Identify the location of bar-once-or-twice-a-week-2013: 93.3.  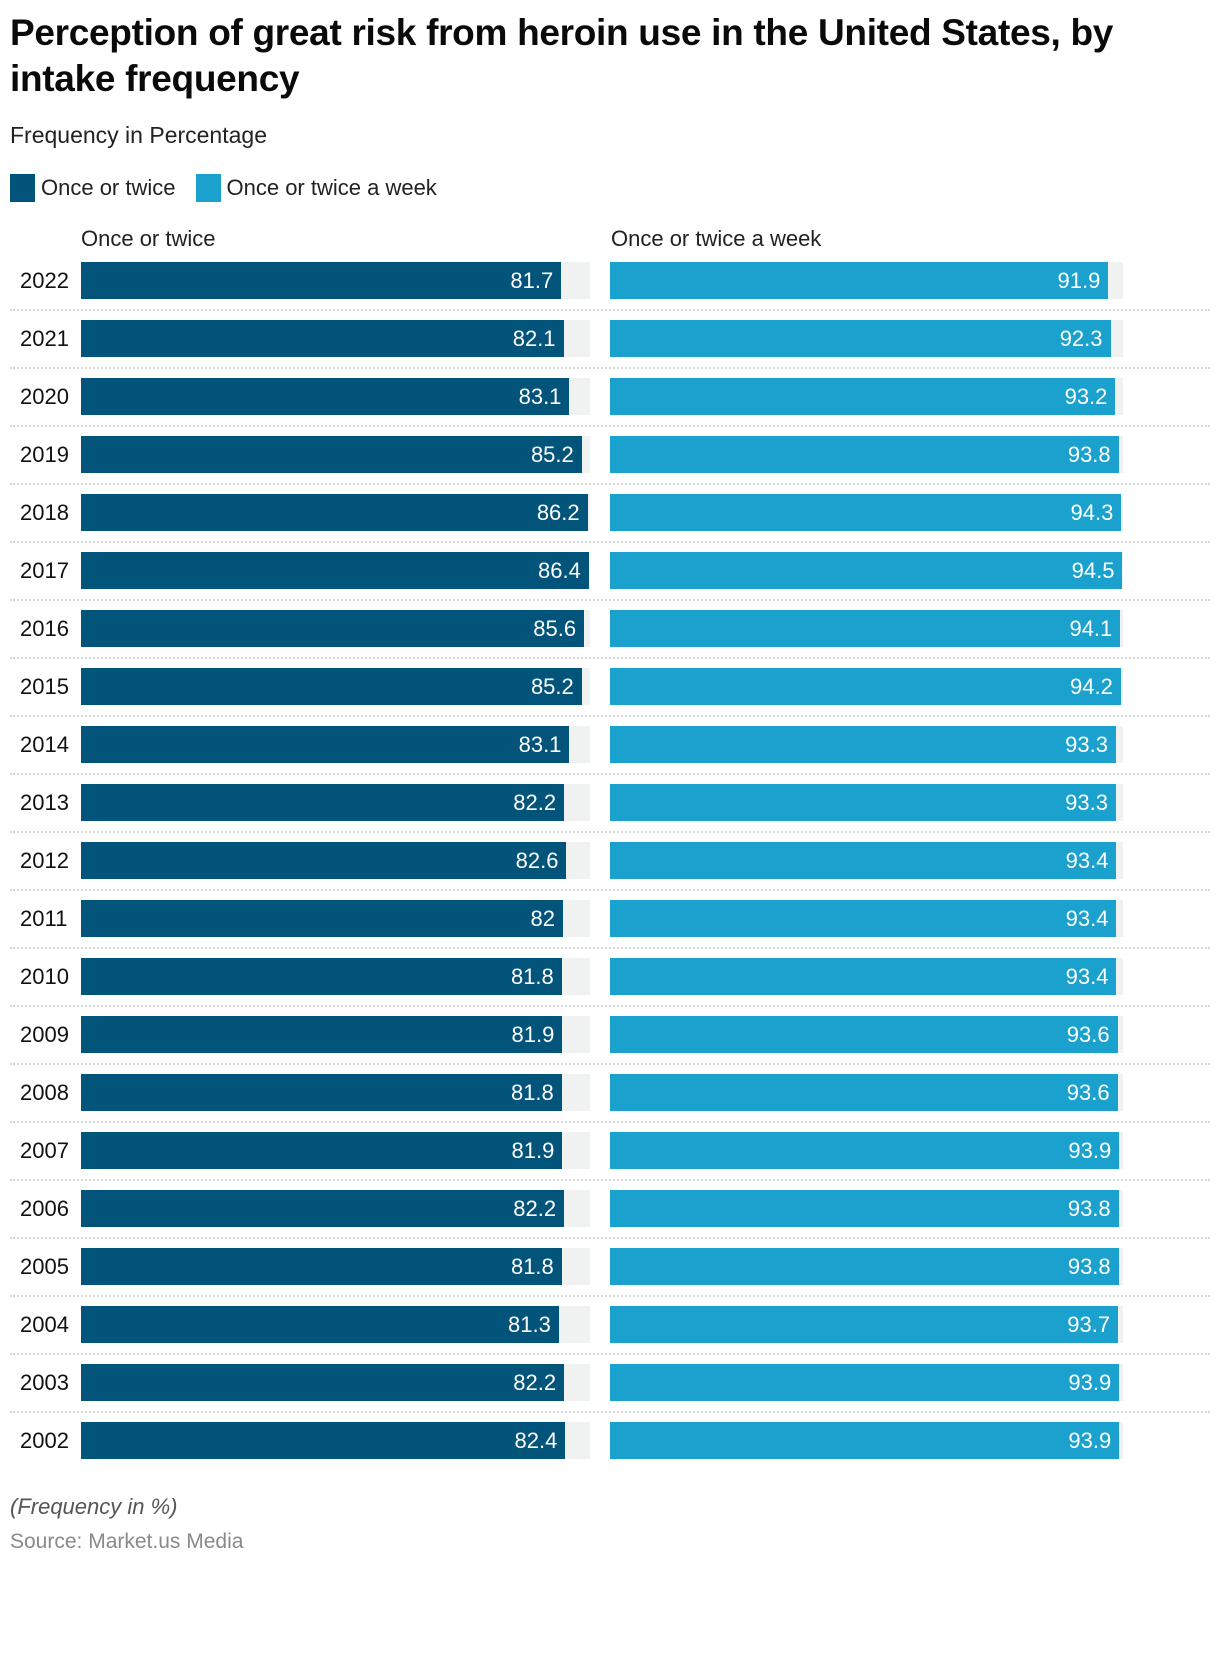
(863, 802).